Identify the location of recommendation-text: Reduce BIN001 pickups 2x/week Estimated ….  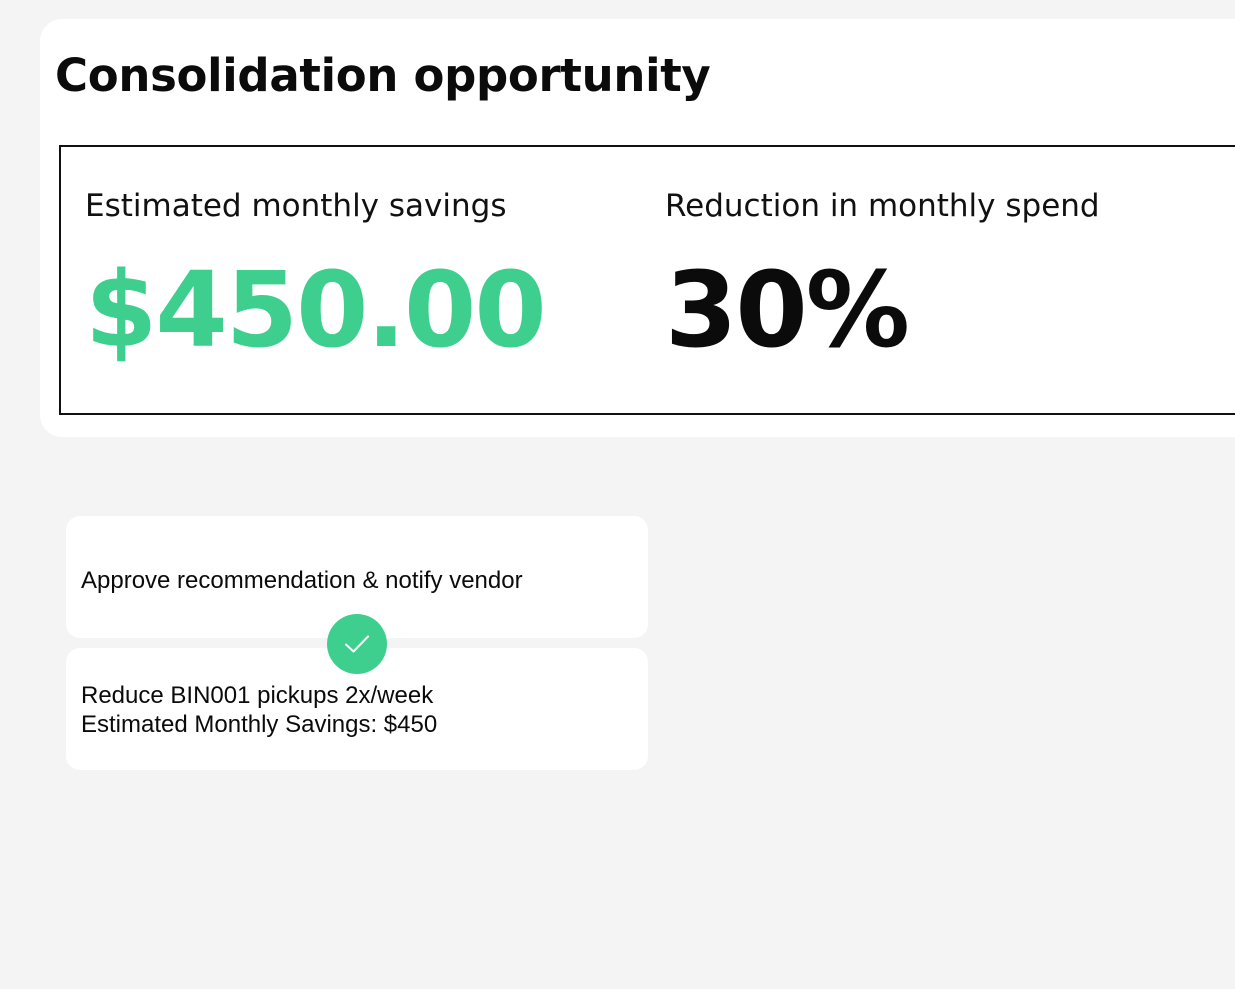
(259, 710).